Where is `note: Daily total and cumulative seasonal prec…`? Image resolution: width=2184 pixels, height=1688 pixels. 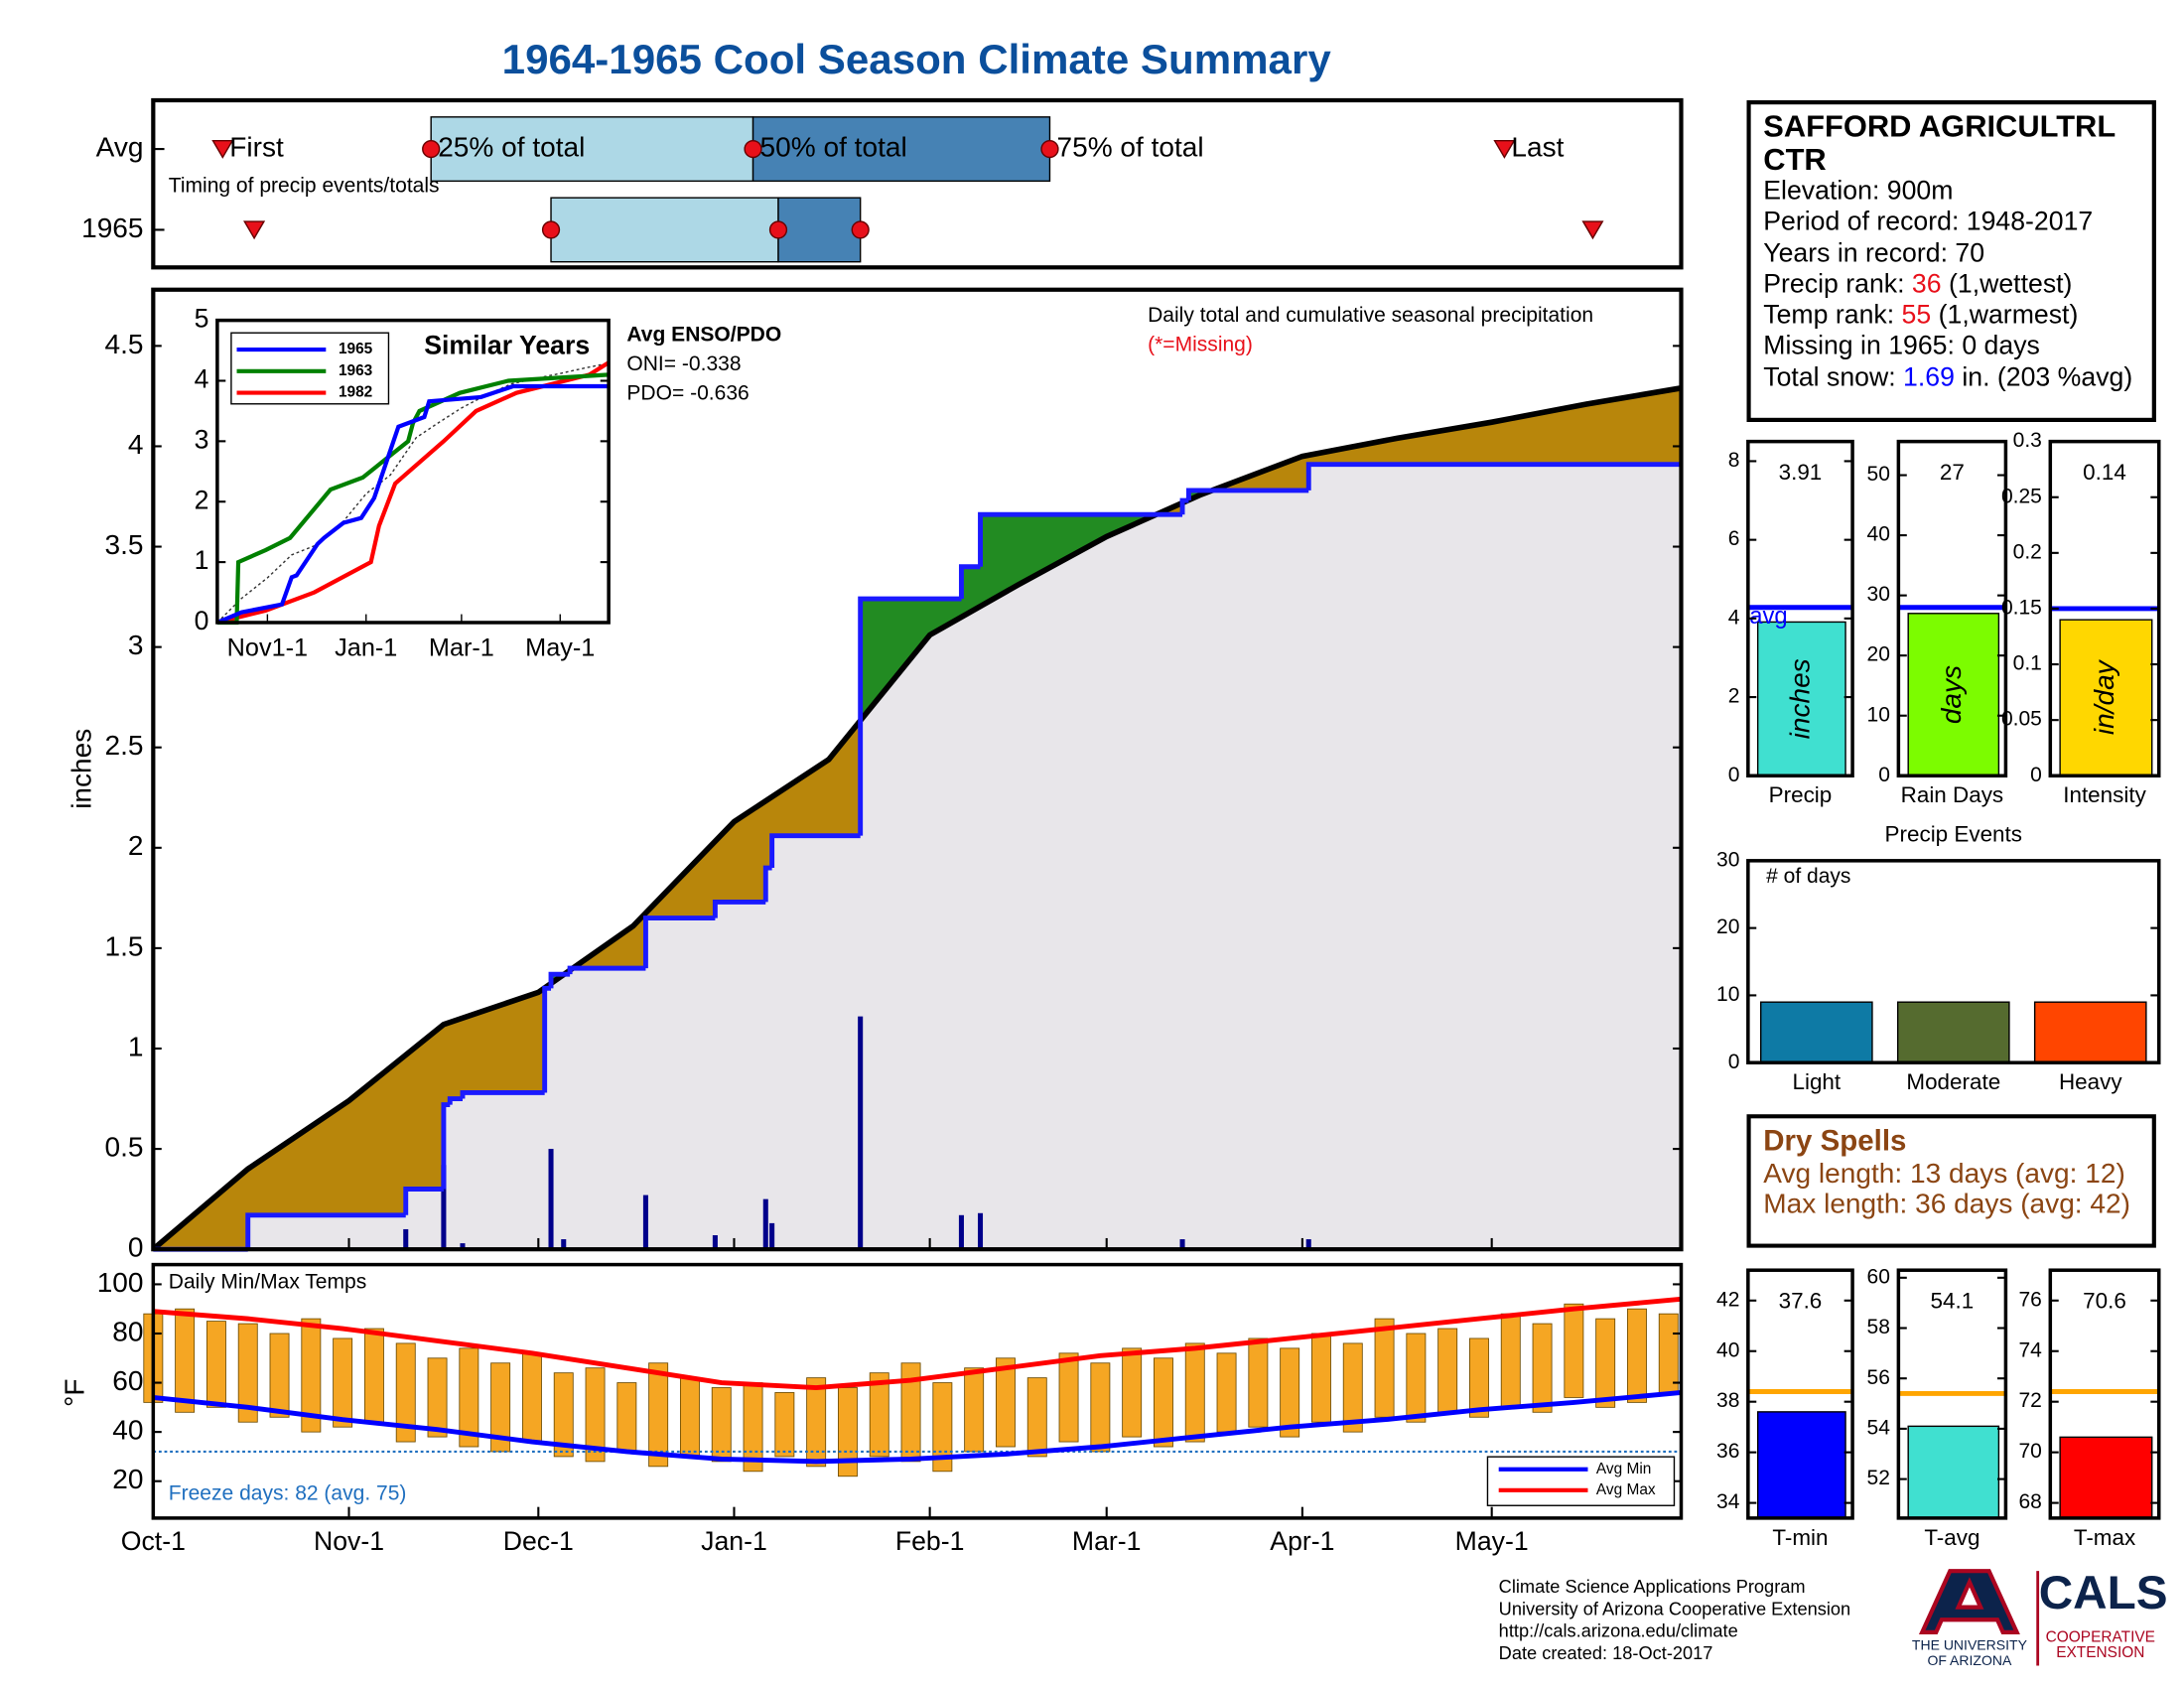
note: Daily total and cumulative seasonal prec… is located at coordinates (1370, 315).